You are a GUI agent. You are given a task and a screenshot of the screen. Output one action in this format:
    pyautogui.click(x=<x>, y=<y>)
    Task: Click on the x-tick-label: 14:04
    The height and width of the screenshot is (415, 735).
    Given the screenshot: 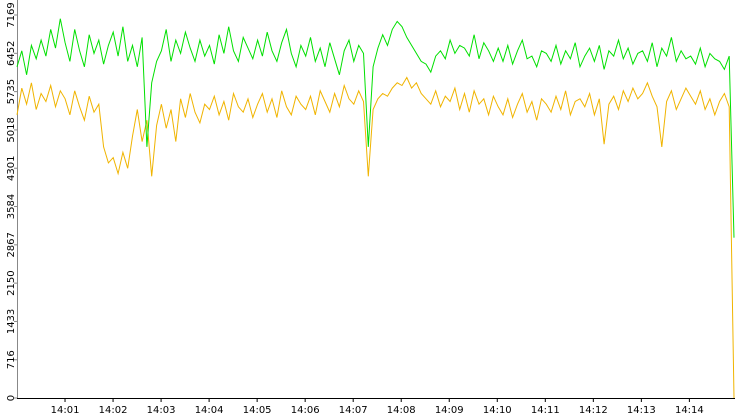 What is the action you would take?
    pyautogui.click(x=209, y=410)
    